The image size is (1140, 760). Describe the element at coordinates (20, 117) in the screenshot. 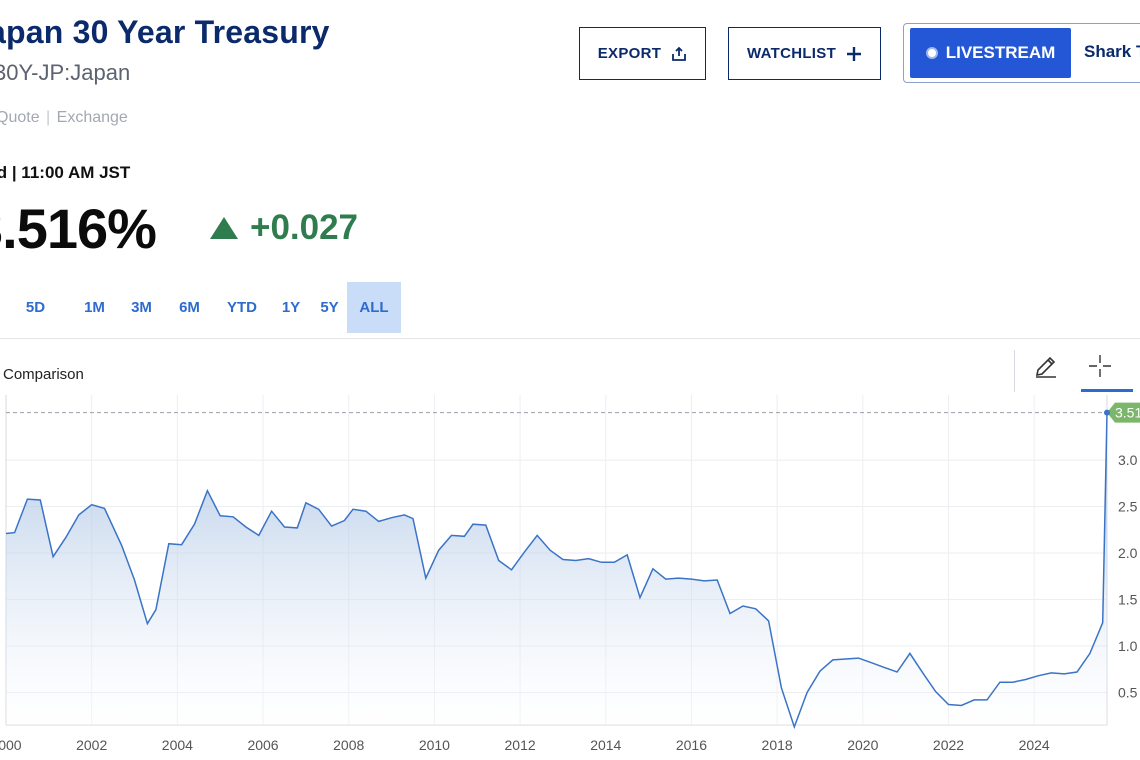

I see `quote-link: Quote` at that location.